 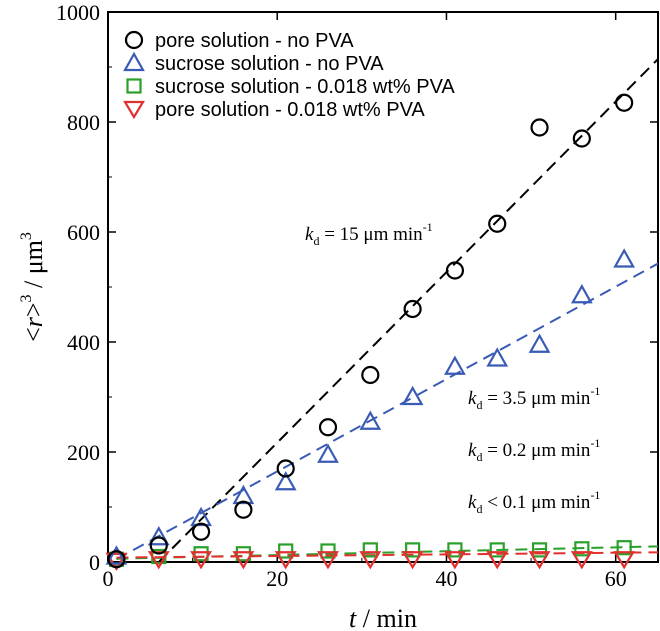 I want to click on x-axis-var: t, so click(x=353, y=617).